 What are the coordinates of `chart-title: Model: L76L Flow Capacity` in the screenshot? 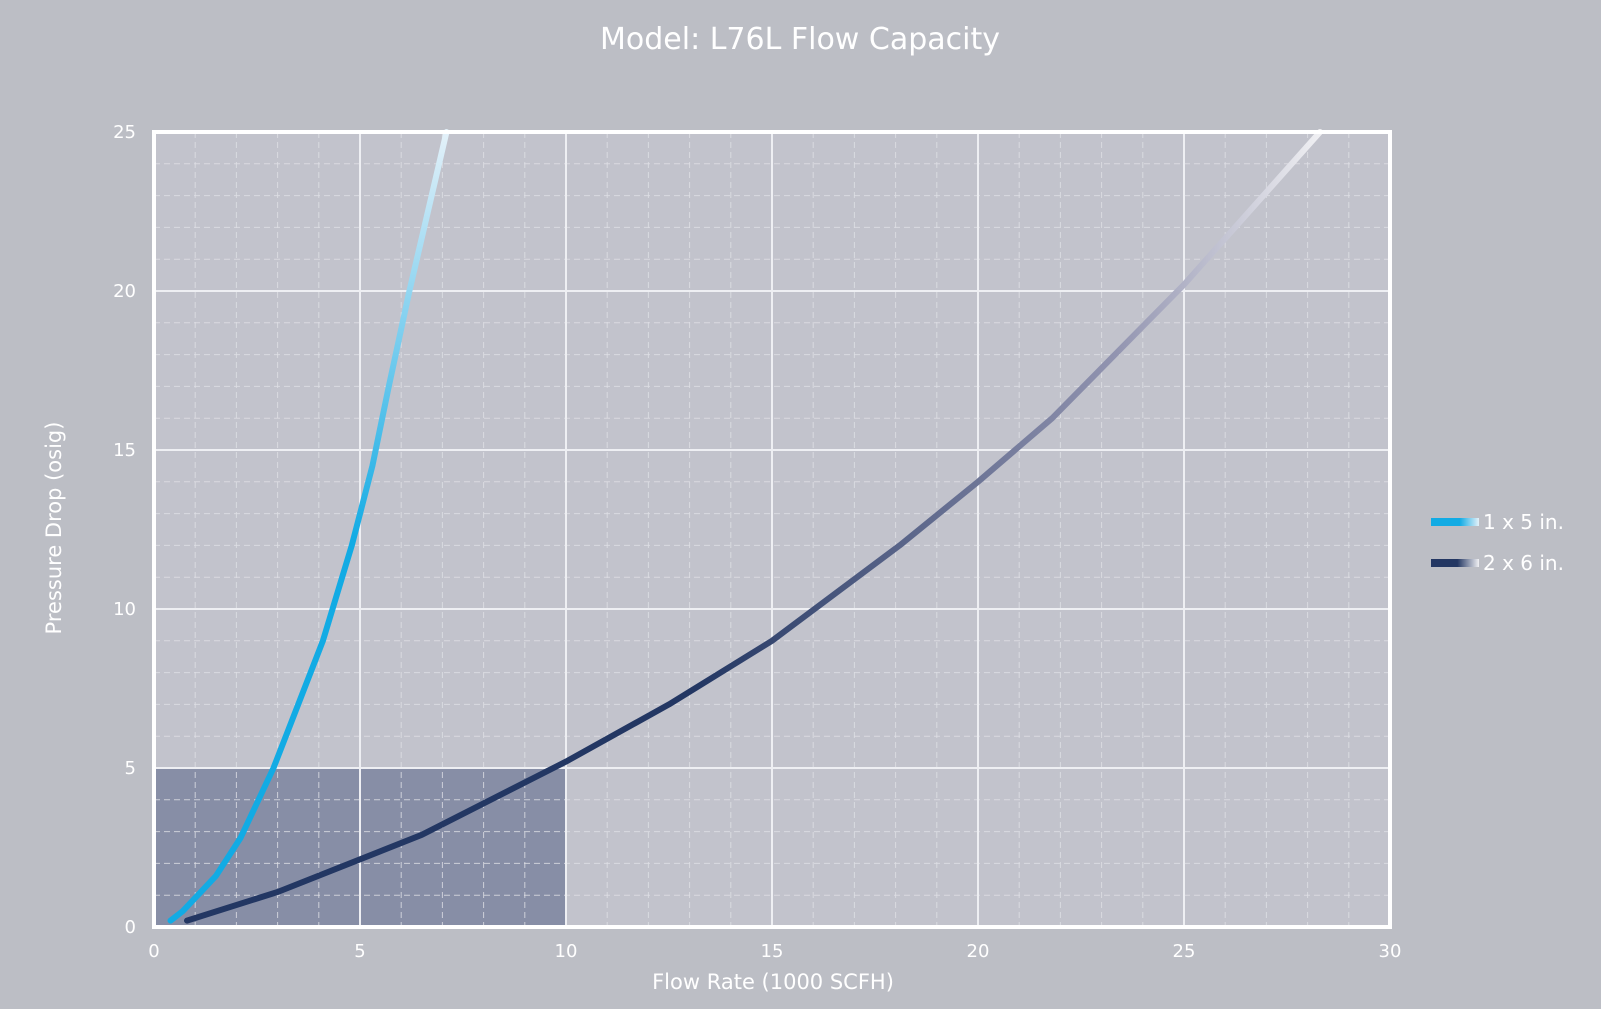 It's located at (800, 39).